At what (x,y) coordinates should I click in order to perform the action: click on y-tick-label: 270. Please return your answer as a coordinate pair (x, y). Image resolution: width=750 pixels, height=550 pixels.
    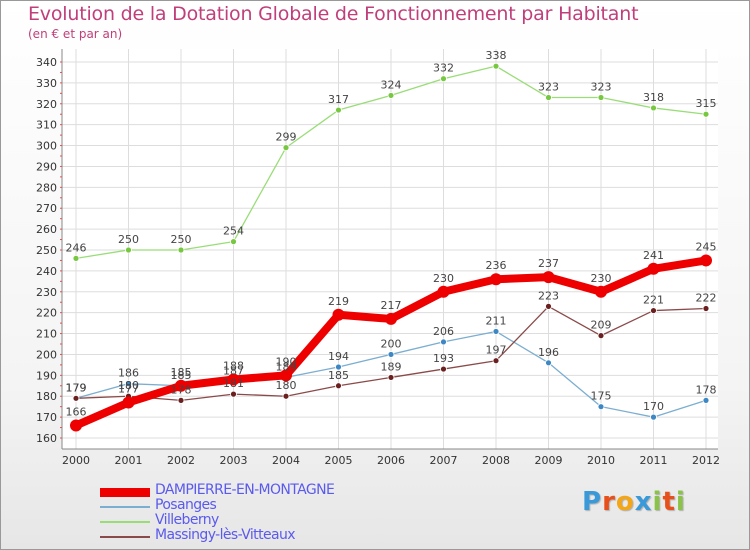
    Looking at the image, I should click on (46, 208).